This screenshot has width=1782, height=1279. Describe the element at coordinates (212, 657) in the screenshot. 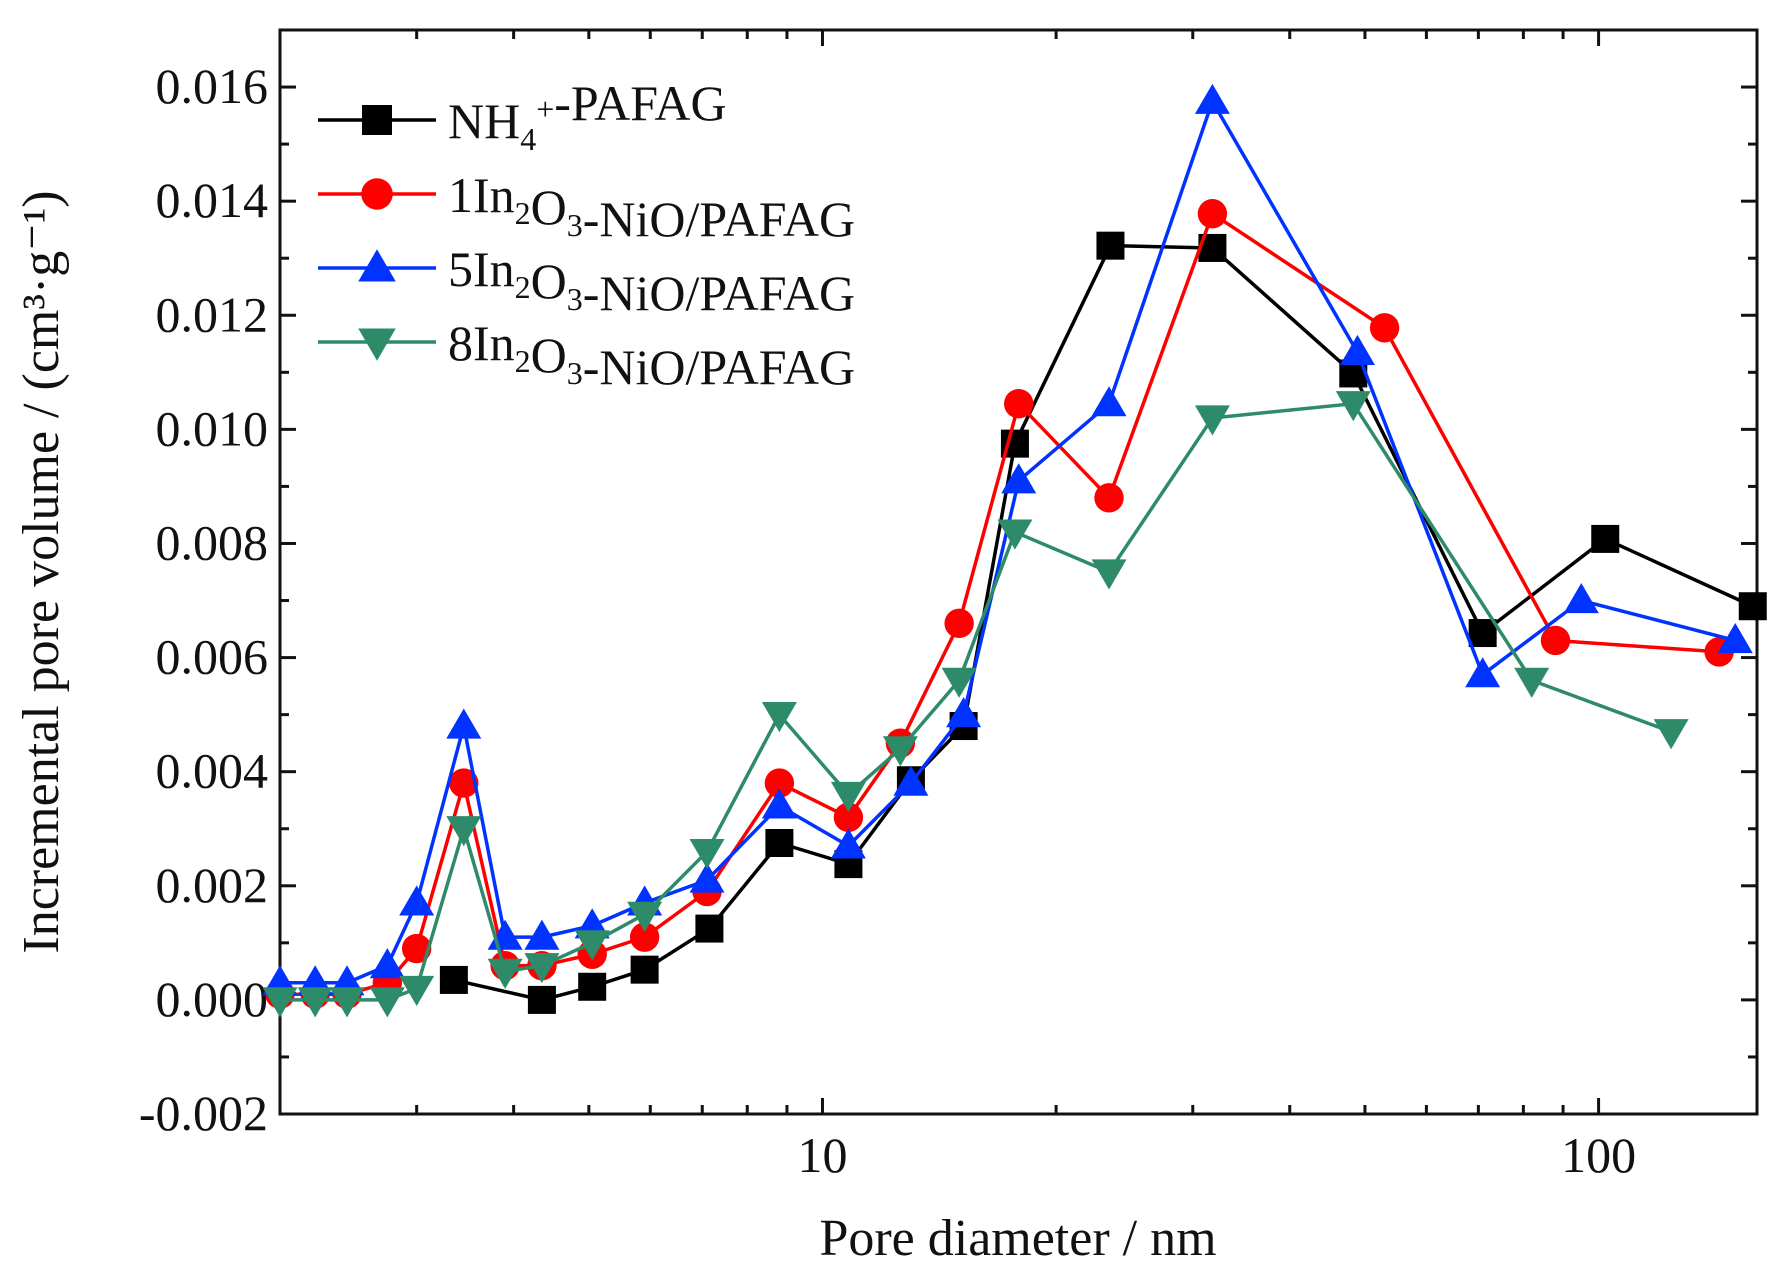

I see `y-tick-label: 0.006` at that location.